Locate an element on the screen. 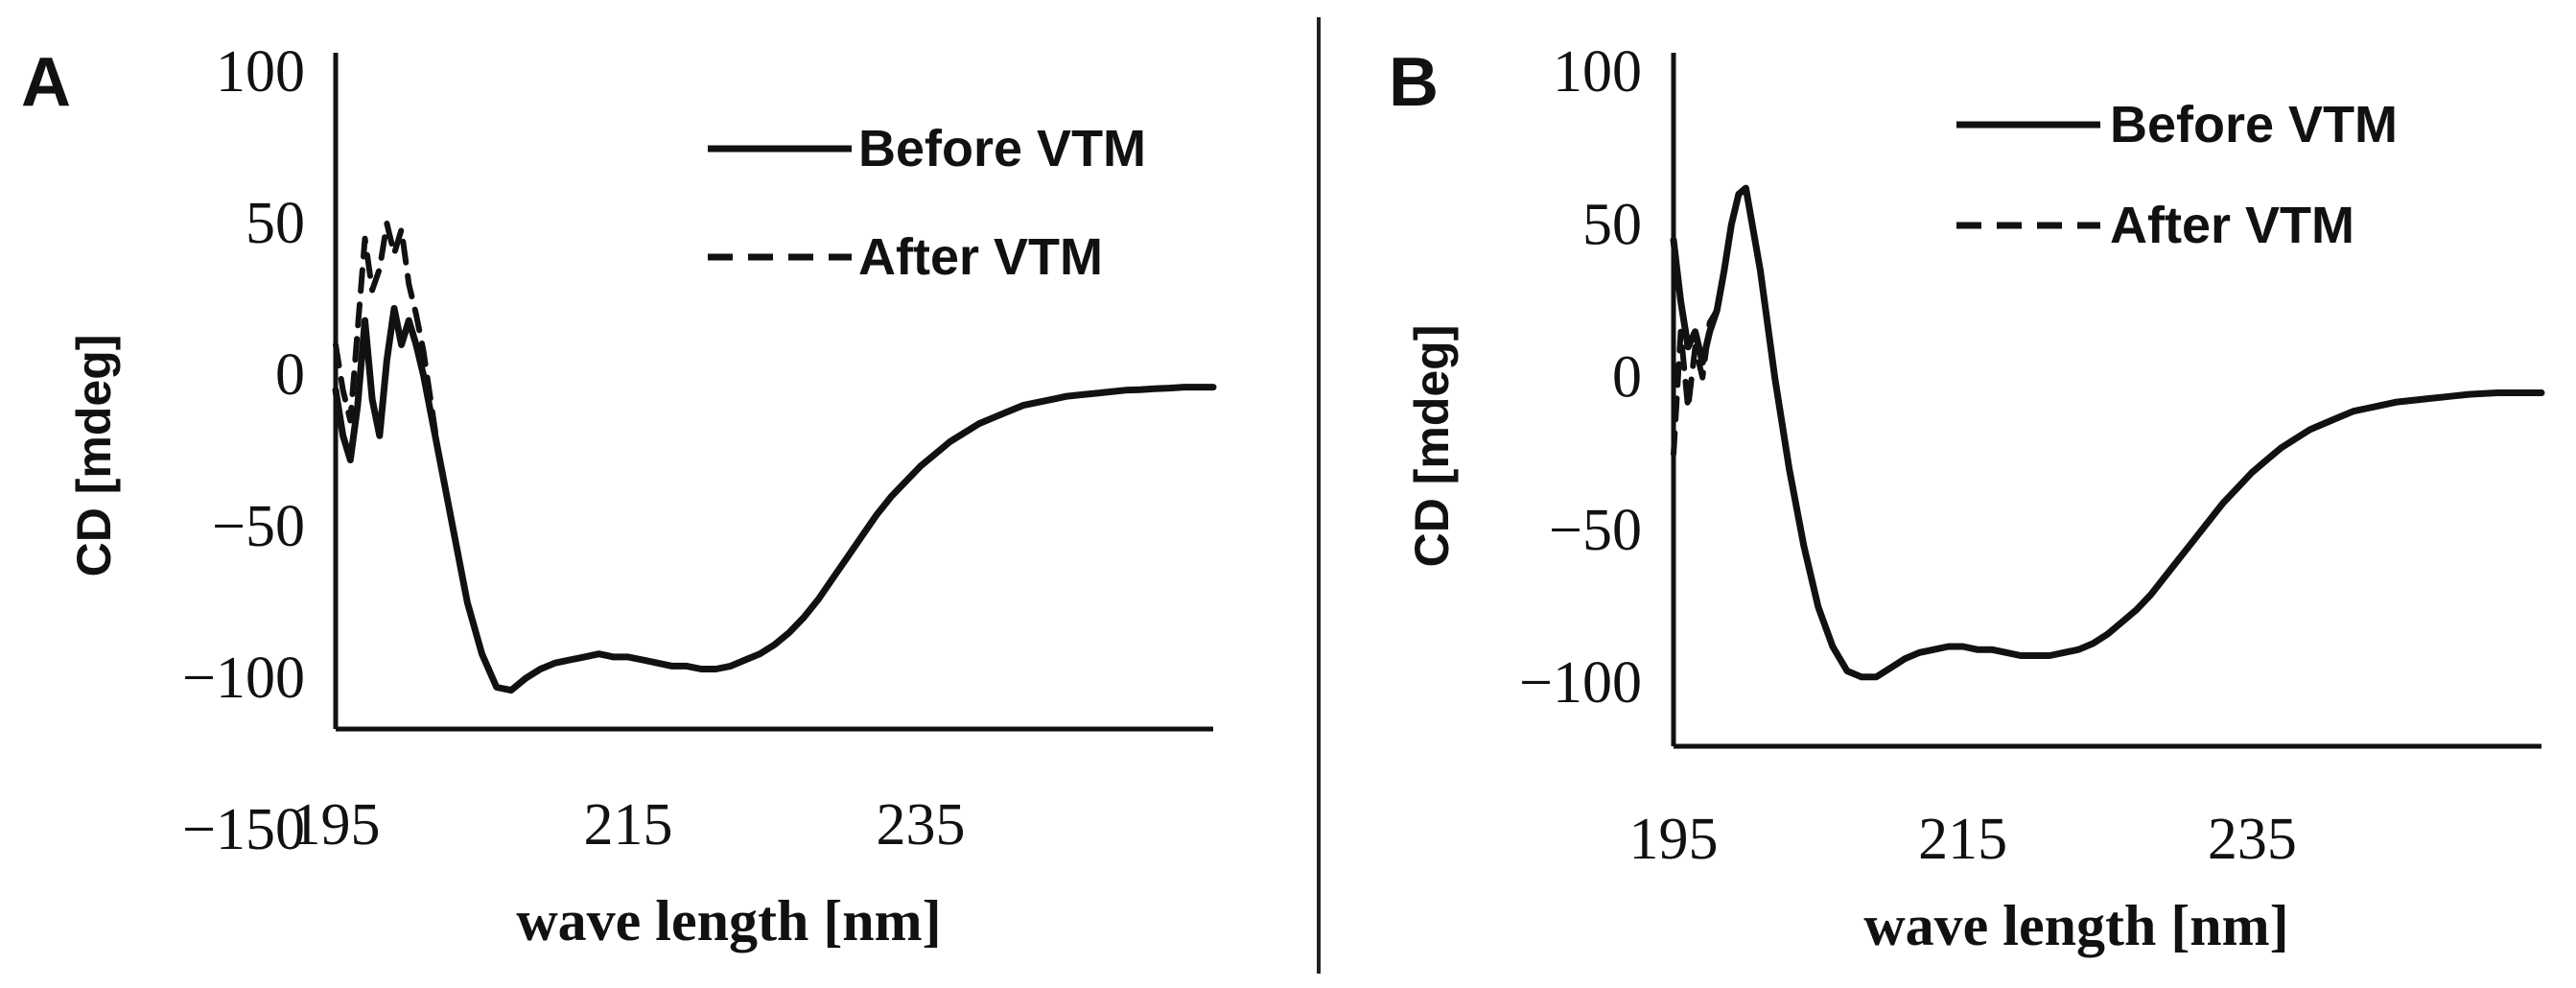 Image resolution: width=2576 pixels, height=988 pixels. y-tick-label: −150 is located at coordinates (243, 830).